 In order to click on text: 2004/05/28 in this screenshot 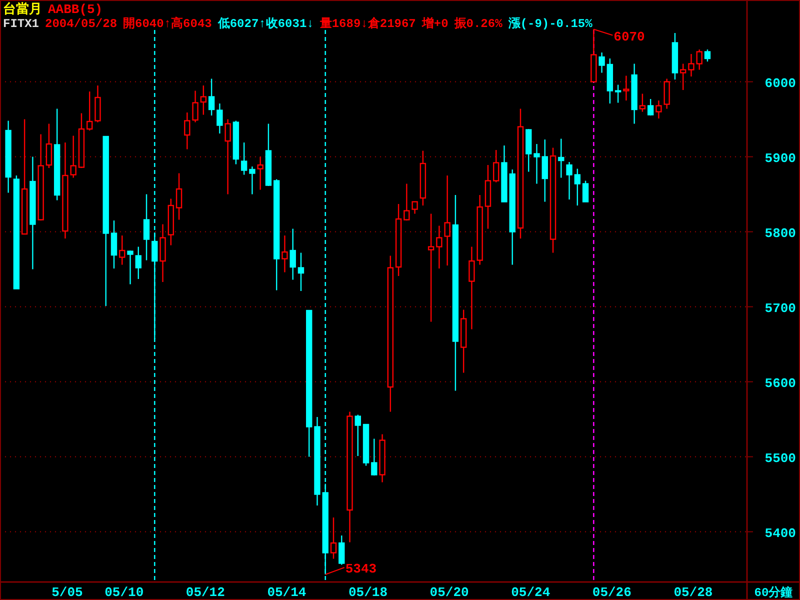, I will do `click(81, 24)`.